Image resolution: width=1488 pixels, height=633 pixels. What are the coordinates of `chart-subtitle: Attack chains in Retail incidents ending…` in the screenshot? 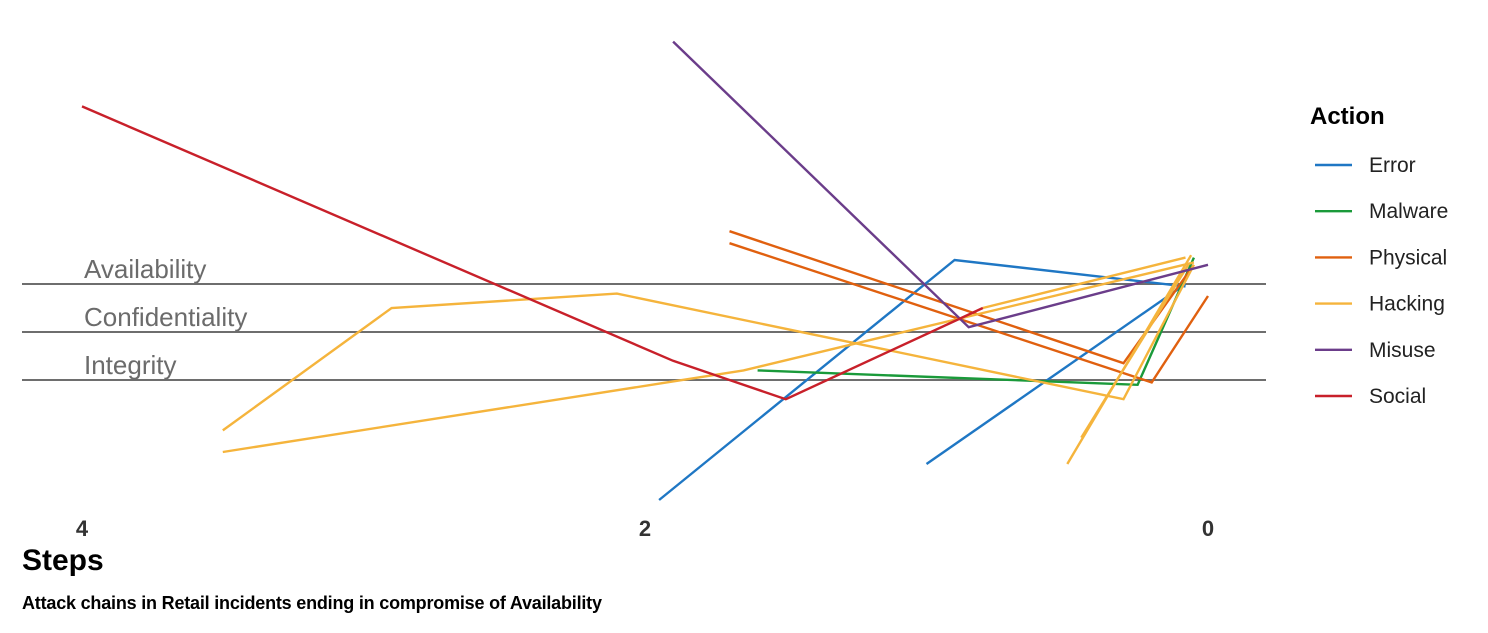 It's located at (312, 603).